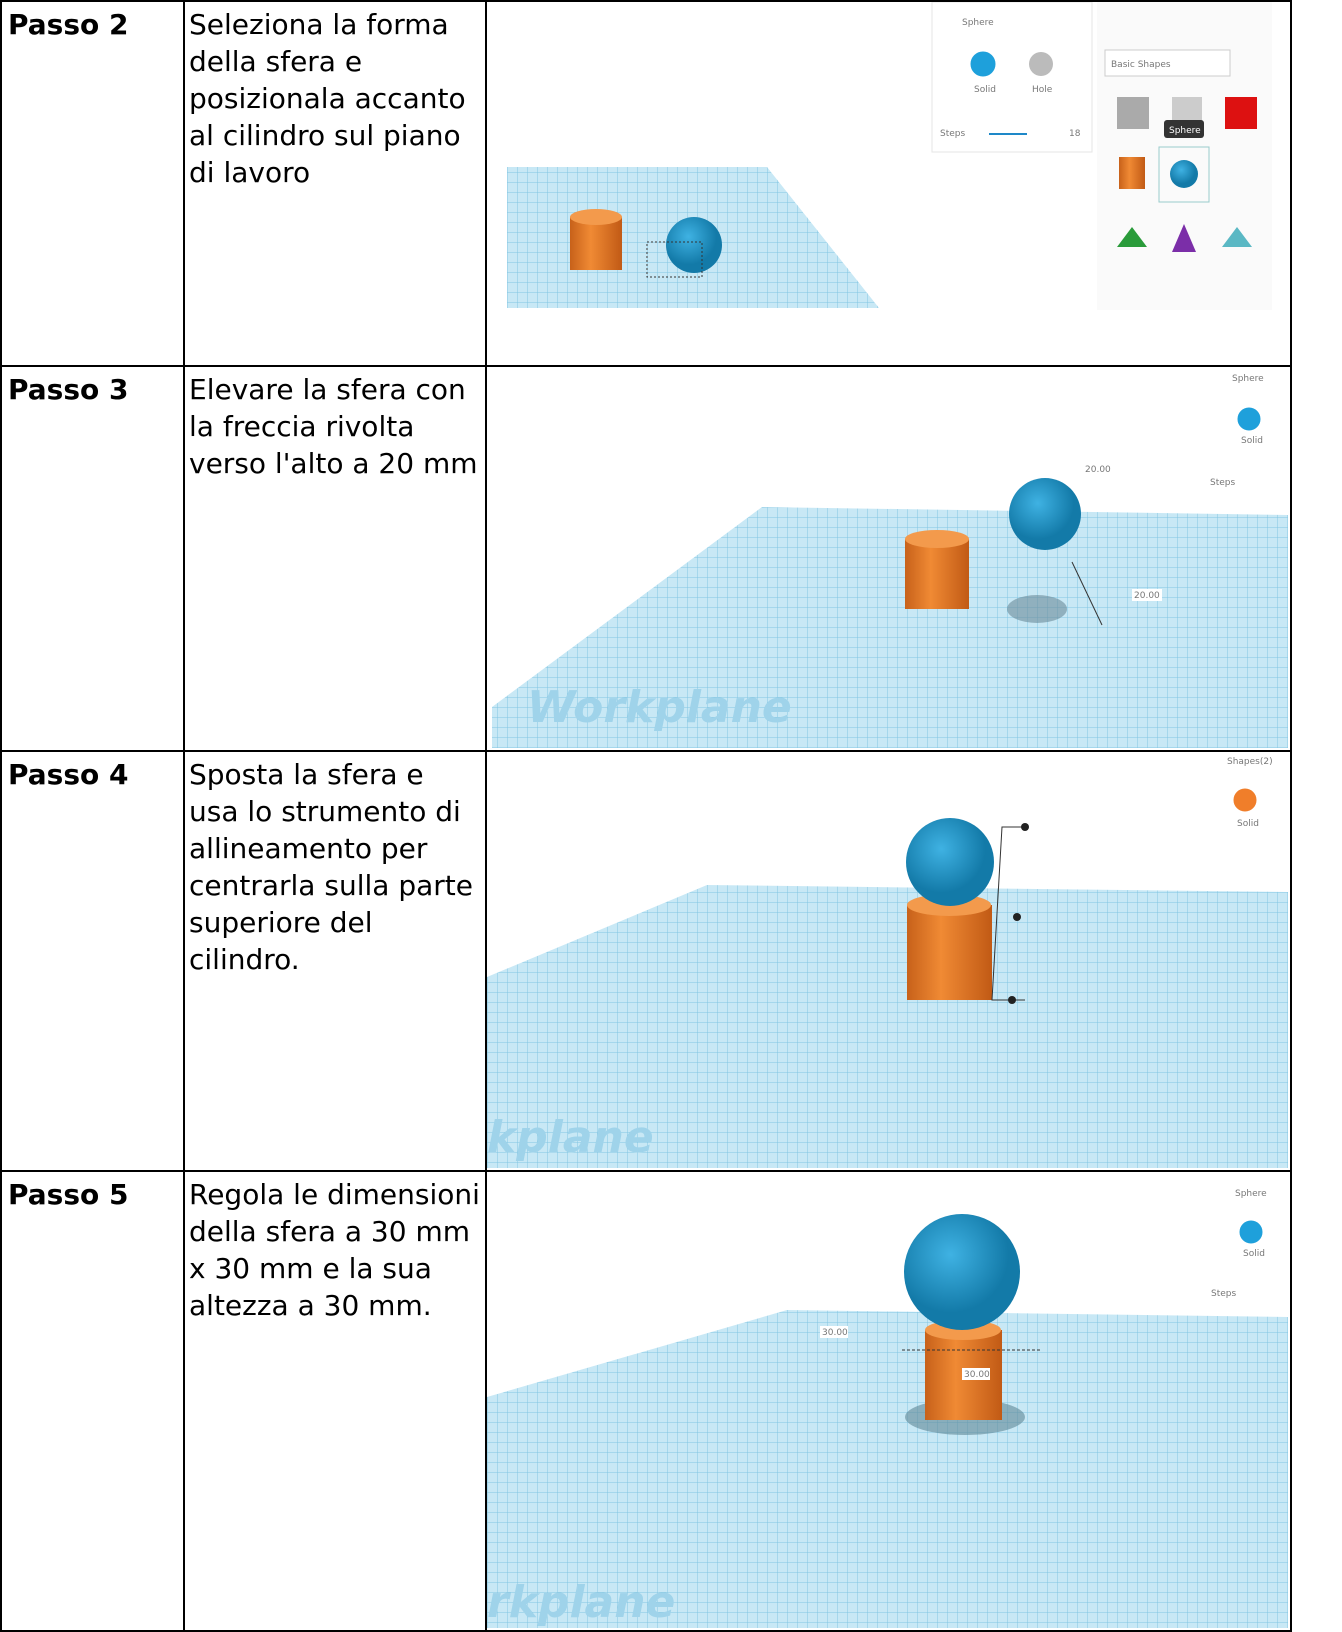  I want to click on shadow, so click(1037, 609).